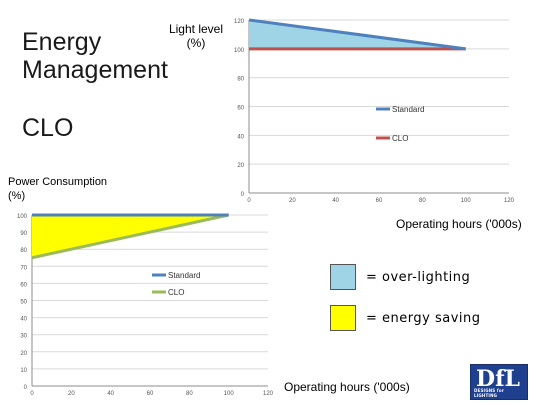  I want to click on logo-mark: DfL, so click(498, 379).